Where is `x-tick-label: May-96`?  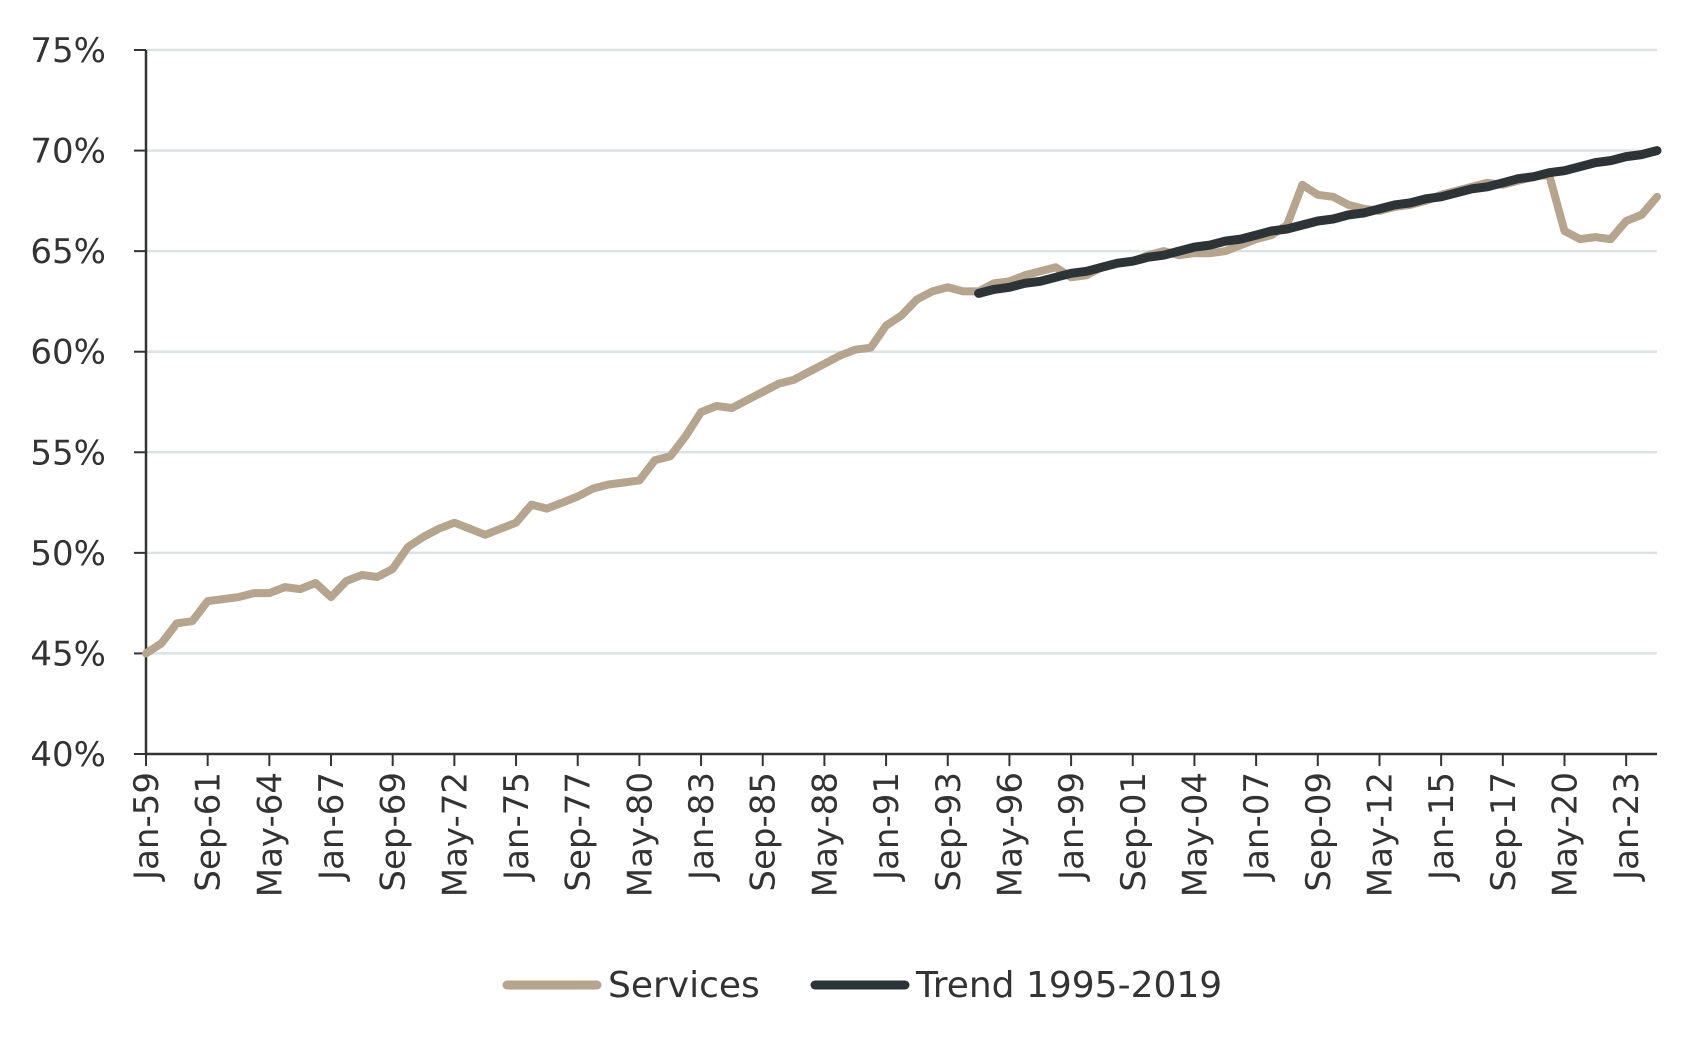
x-tick-label: May-96 is located at coordinates (1010, 834).